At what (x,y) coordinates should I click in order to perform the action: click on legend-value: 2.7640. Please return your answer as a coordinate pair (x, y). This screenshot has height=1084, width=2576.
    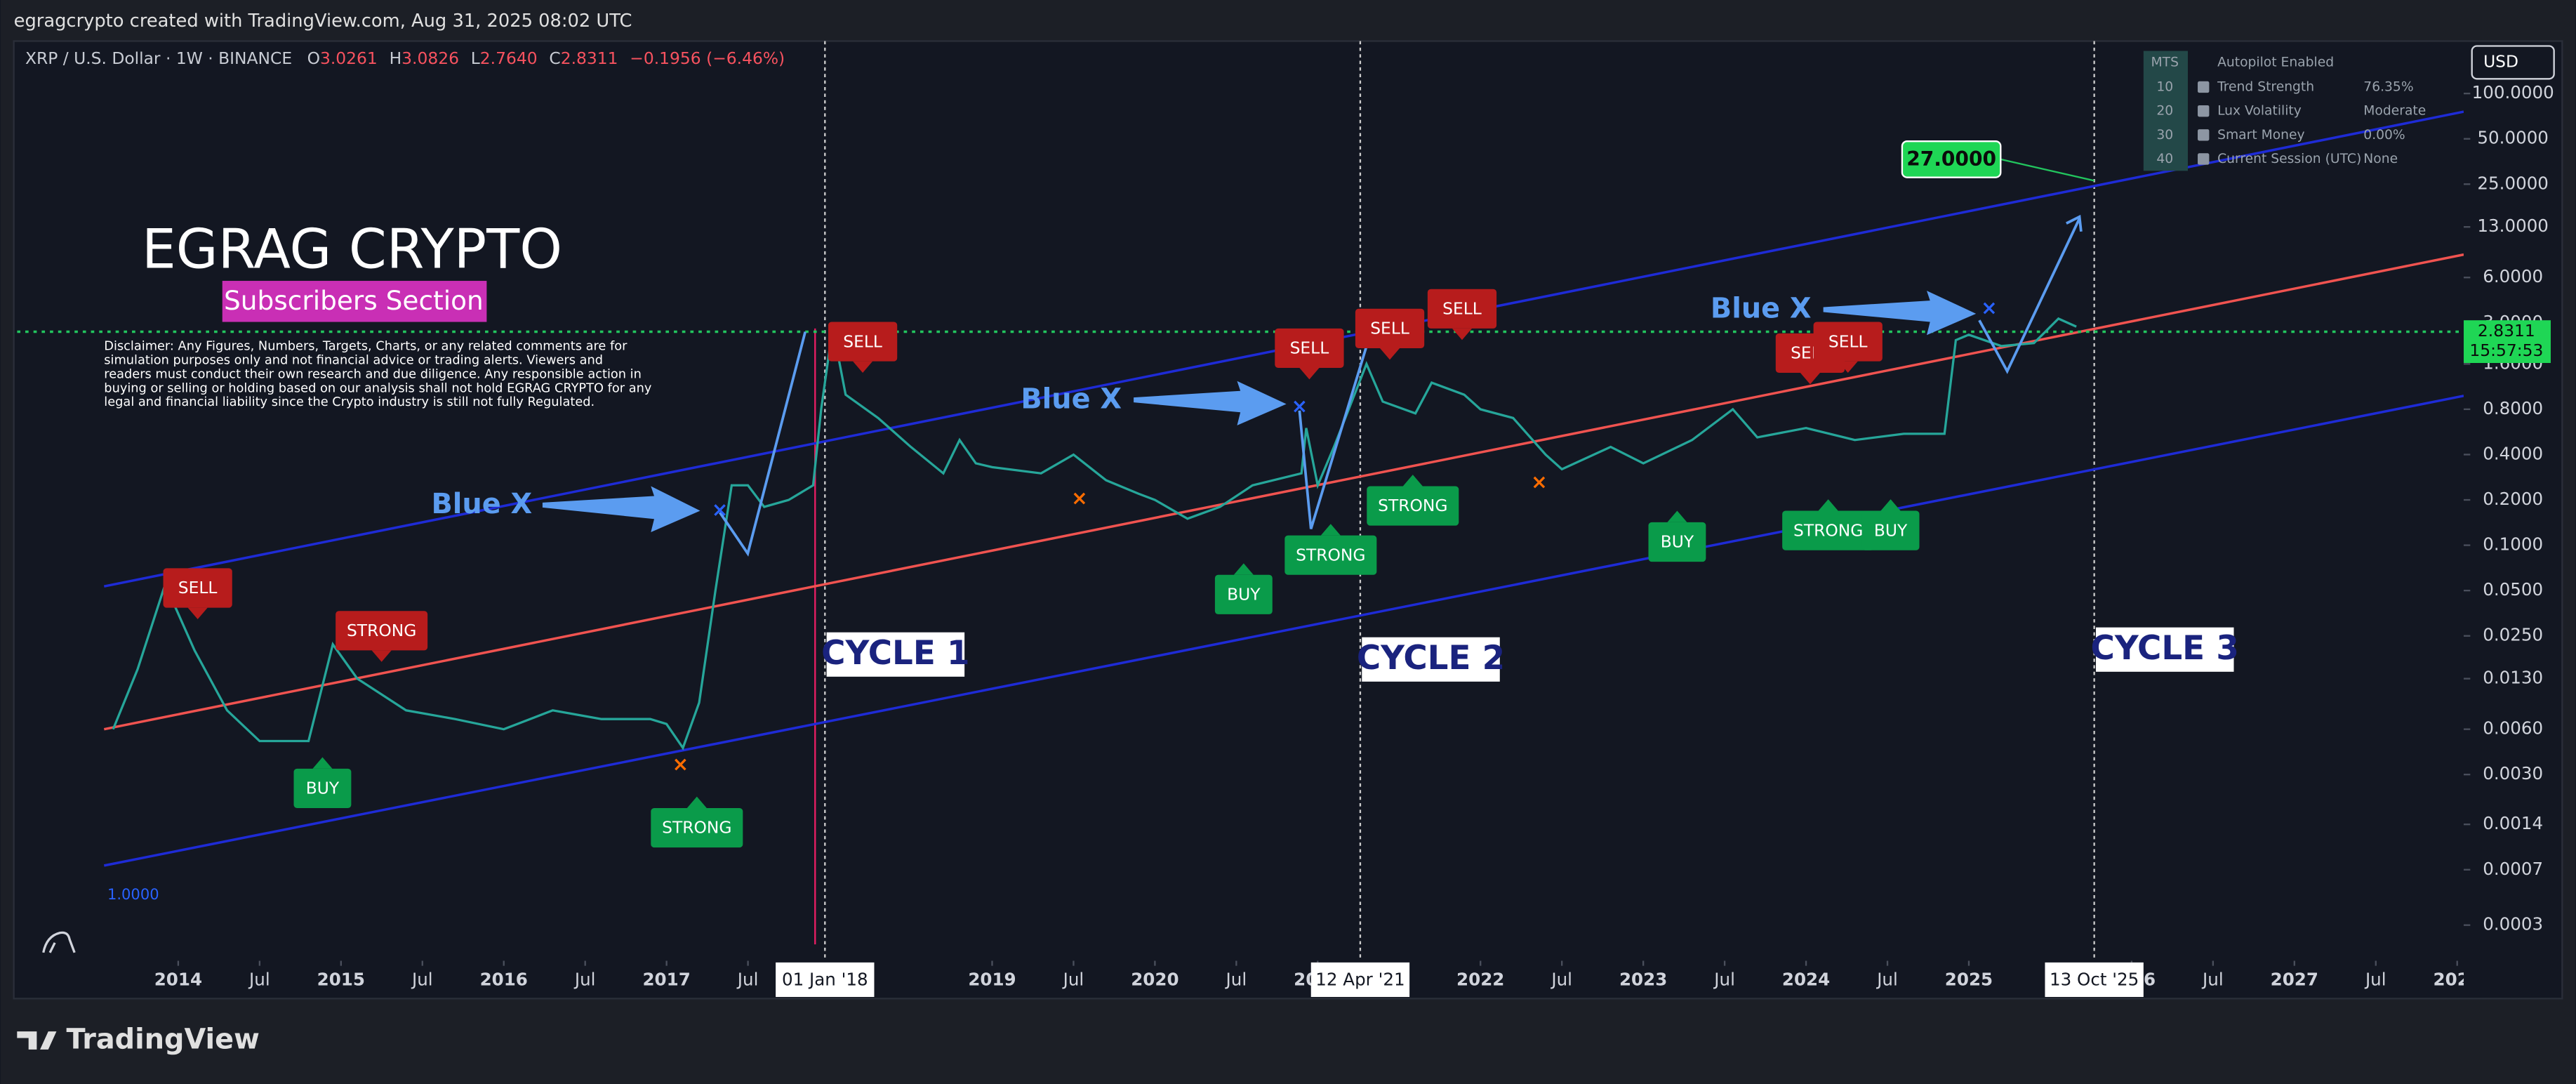
    Looking at the image, I should click on (509, 58).